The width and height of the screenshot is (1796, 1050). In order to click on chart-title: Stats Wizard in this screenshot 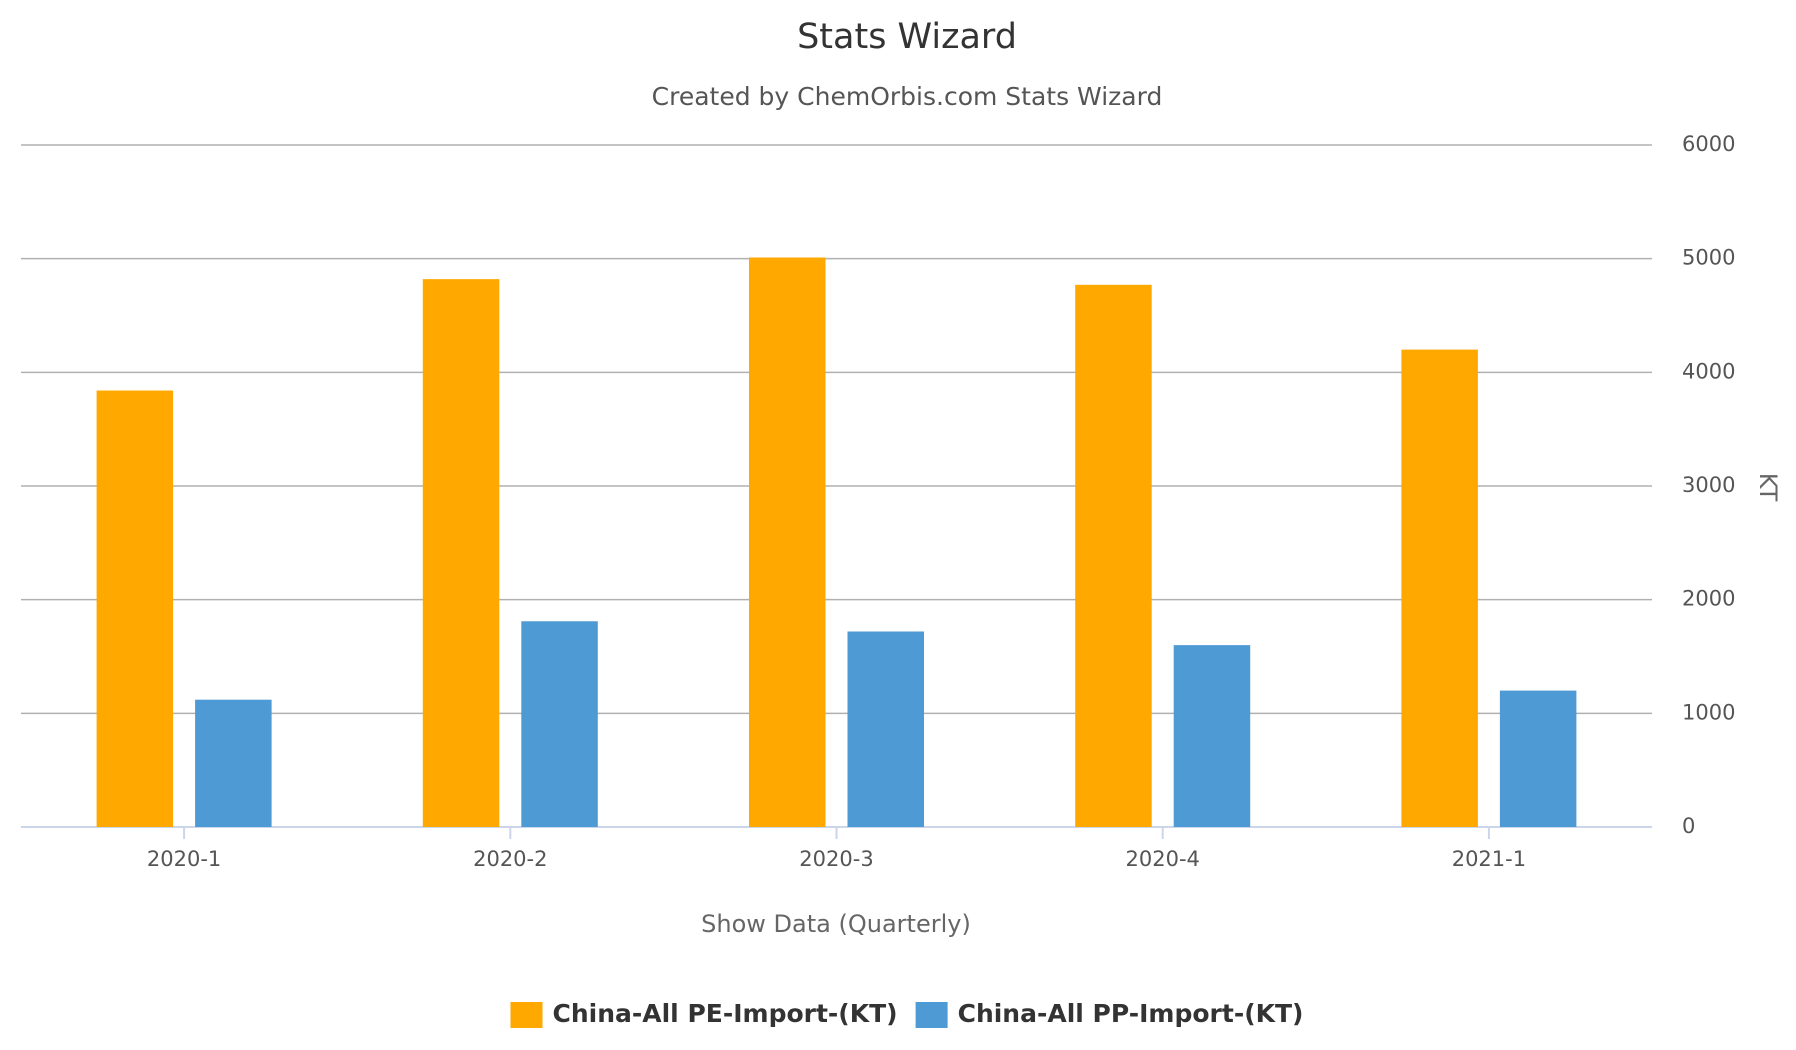, I will do `click(907, 37)`.